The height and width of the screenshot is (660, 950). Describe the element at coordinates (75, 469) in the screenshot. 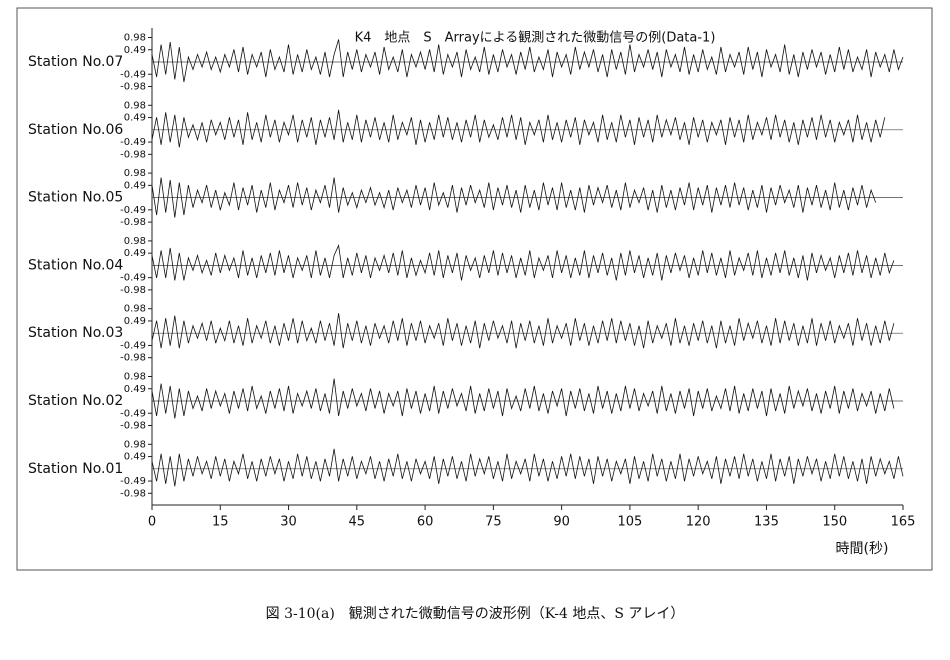

I see `station-label: Station No.01` at that location.